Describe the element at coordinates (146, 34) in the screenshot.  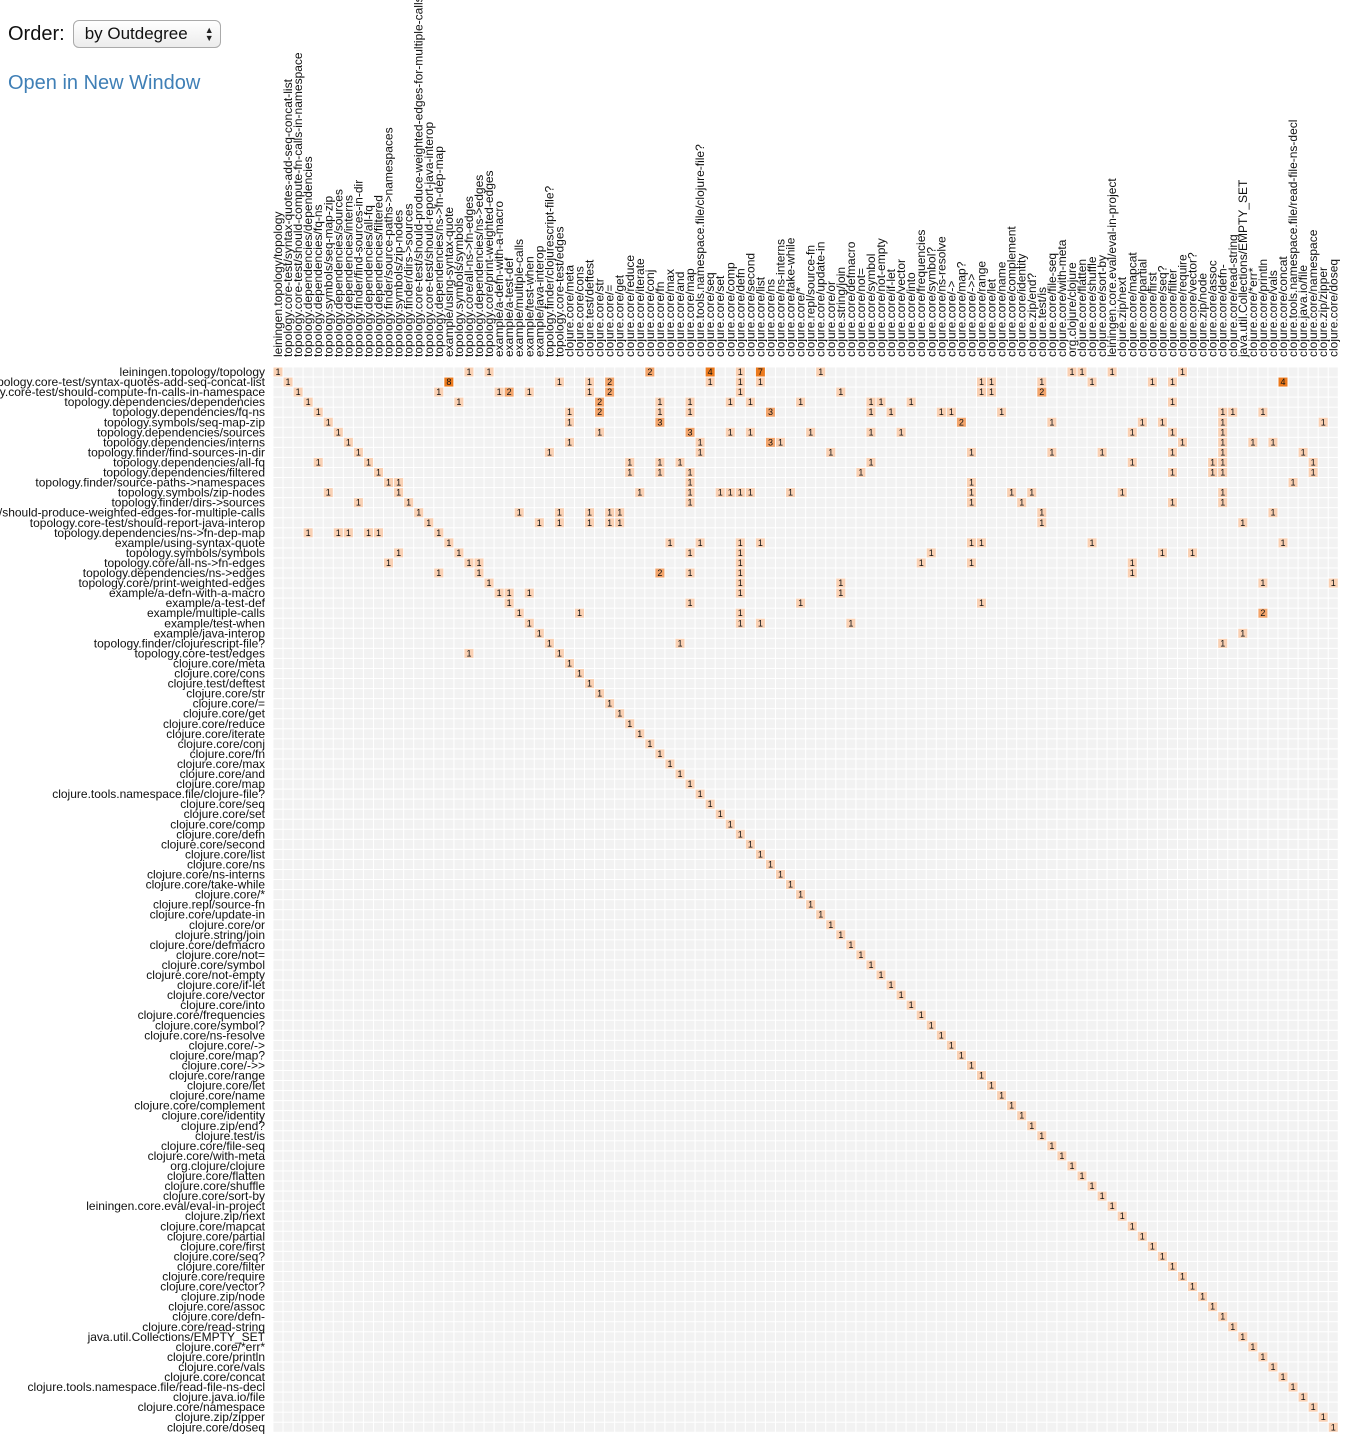
I see `order-select: by Outdegree ▲ ▼` at that location.